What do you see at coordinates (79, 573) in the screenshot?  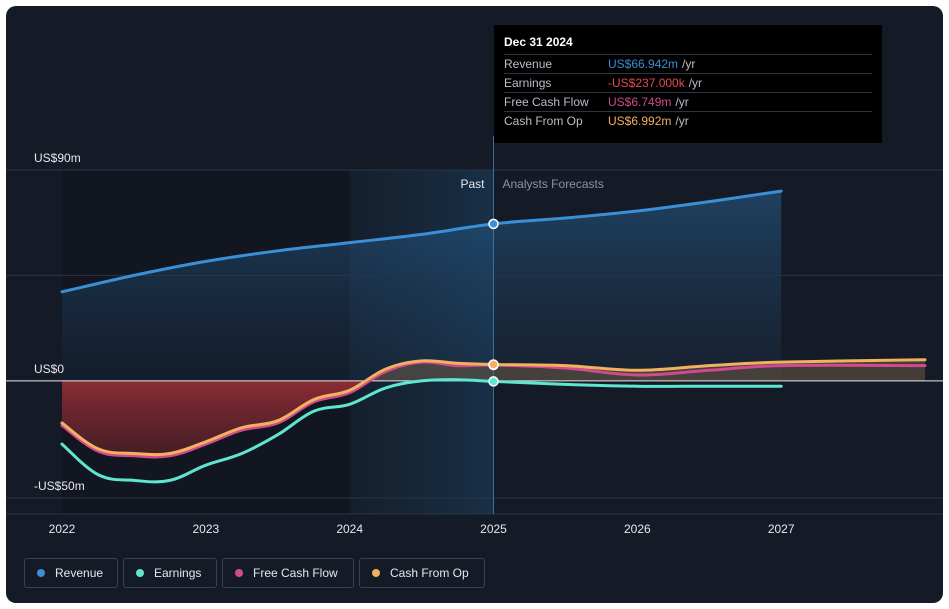 I see `legend-label: Revenue` at bounding box center [79, 573].